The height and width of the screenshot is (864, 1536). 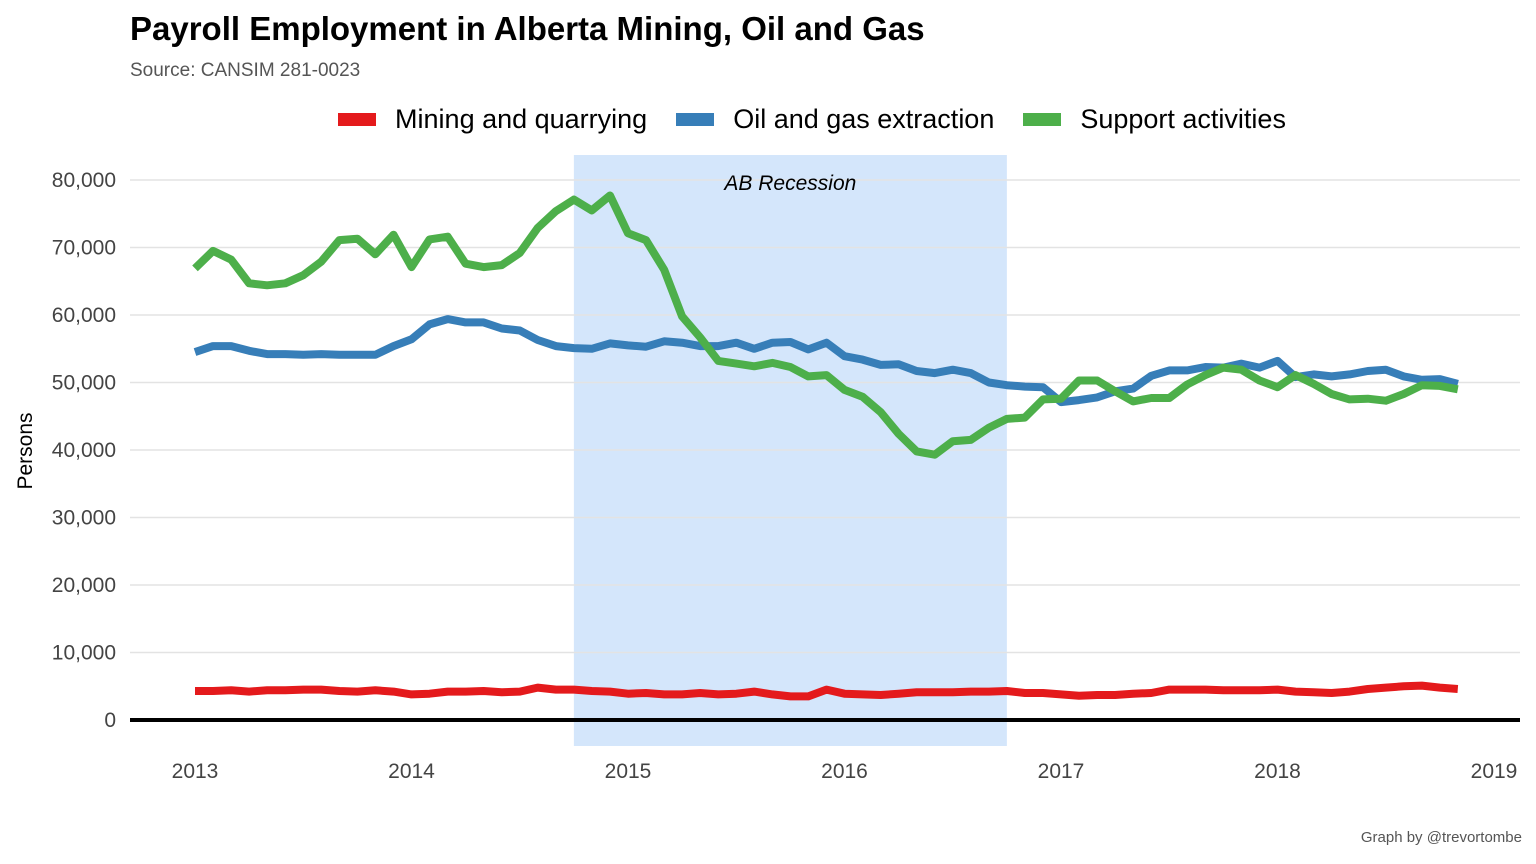 What do you see at coordinates (411, 771) in the screenshot?
I see `x-tick-label: 2014` at bounding box center [411, 771].